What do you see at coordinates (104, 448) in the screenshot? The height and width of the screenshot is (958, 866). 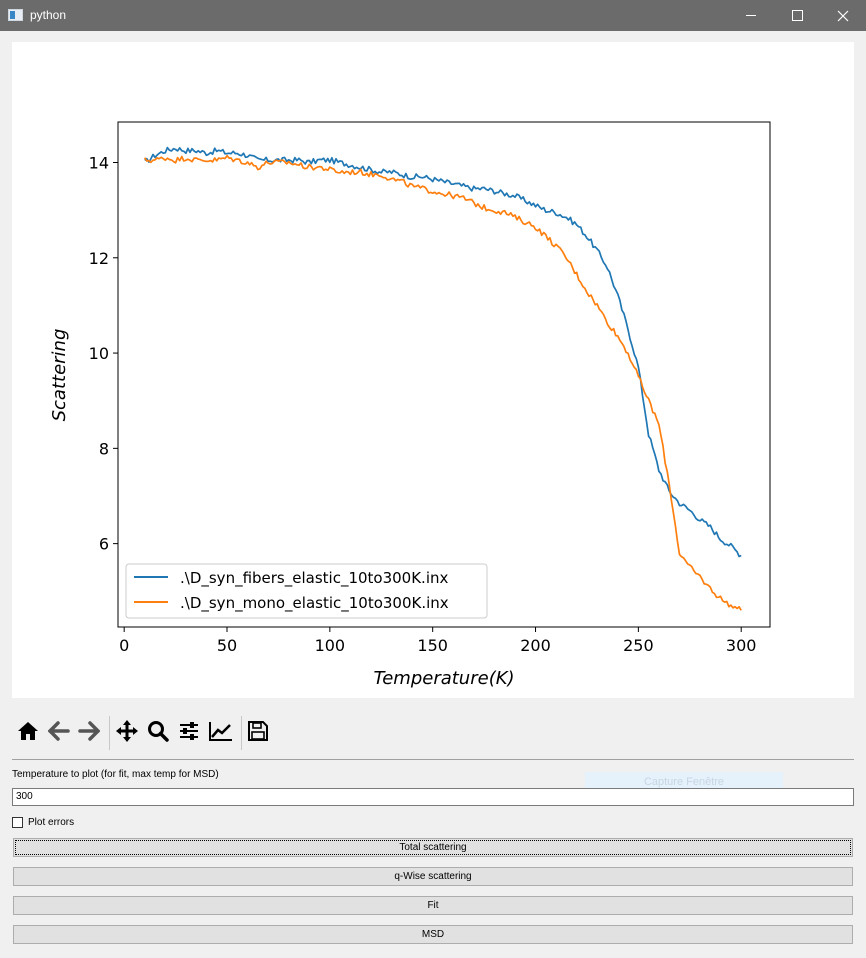 I see `y-tick-label: 8` at bounding box center [104, 448].